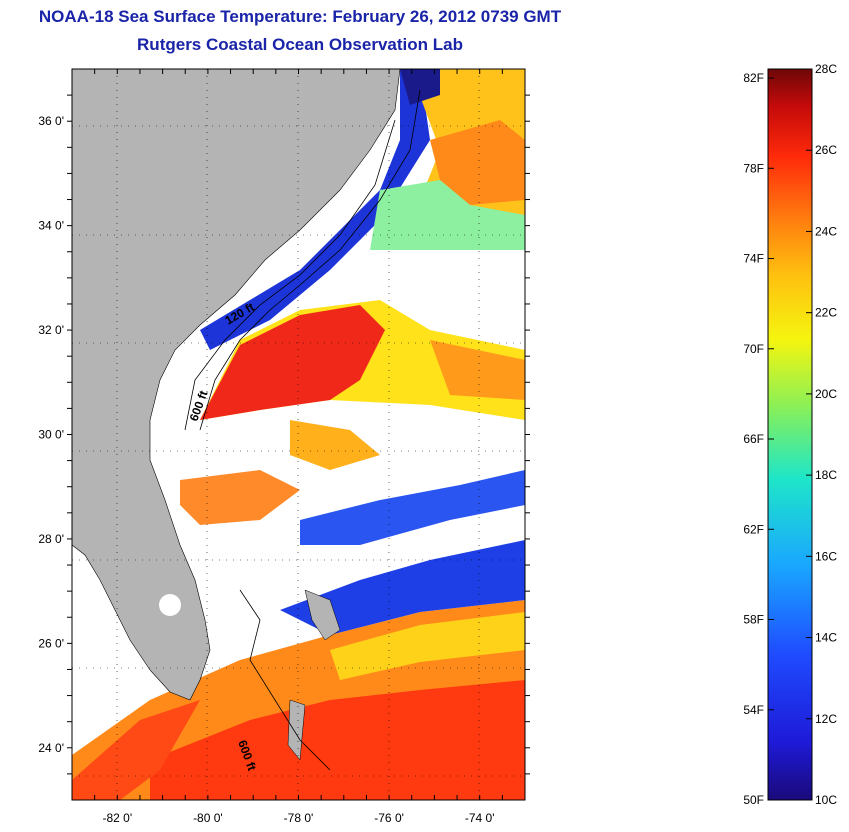 The image size is (849, 832). I want to click on andros-island, so click(296, 730).